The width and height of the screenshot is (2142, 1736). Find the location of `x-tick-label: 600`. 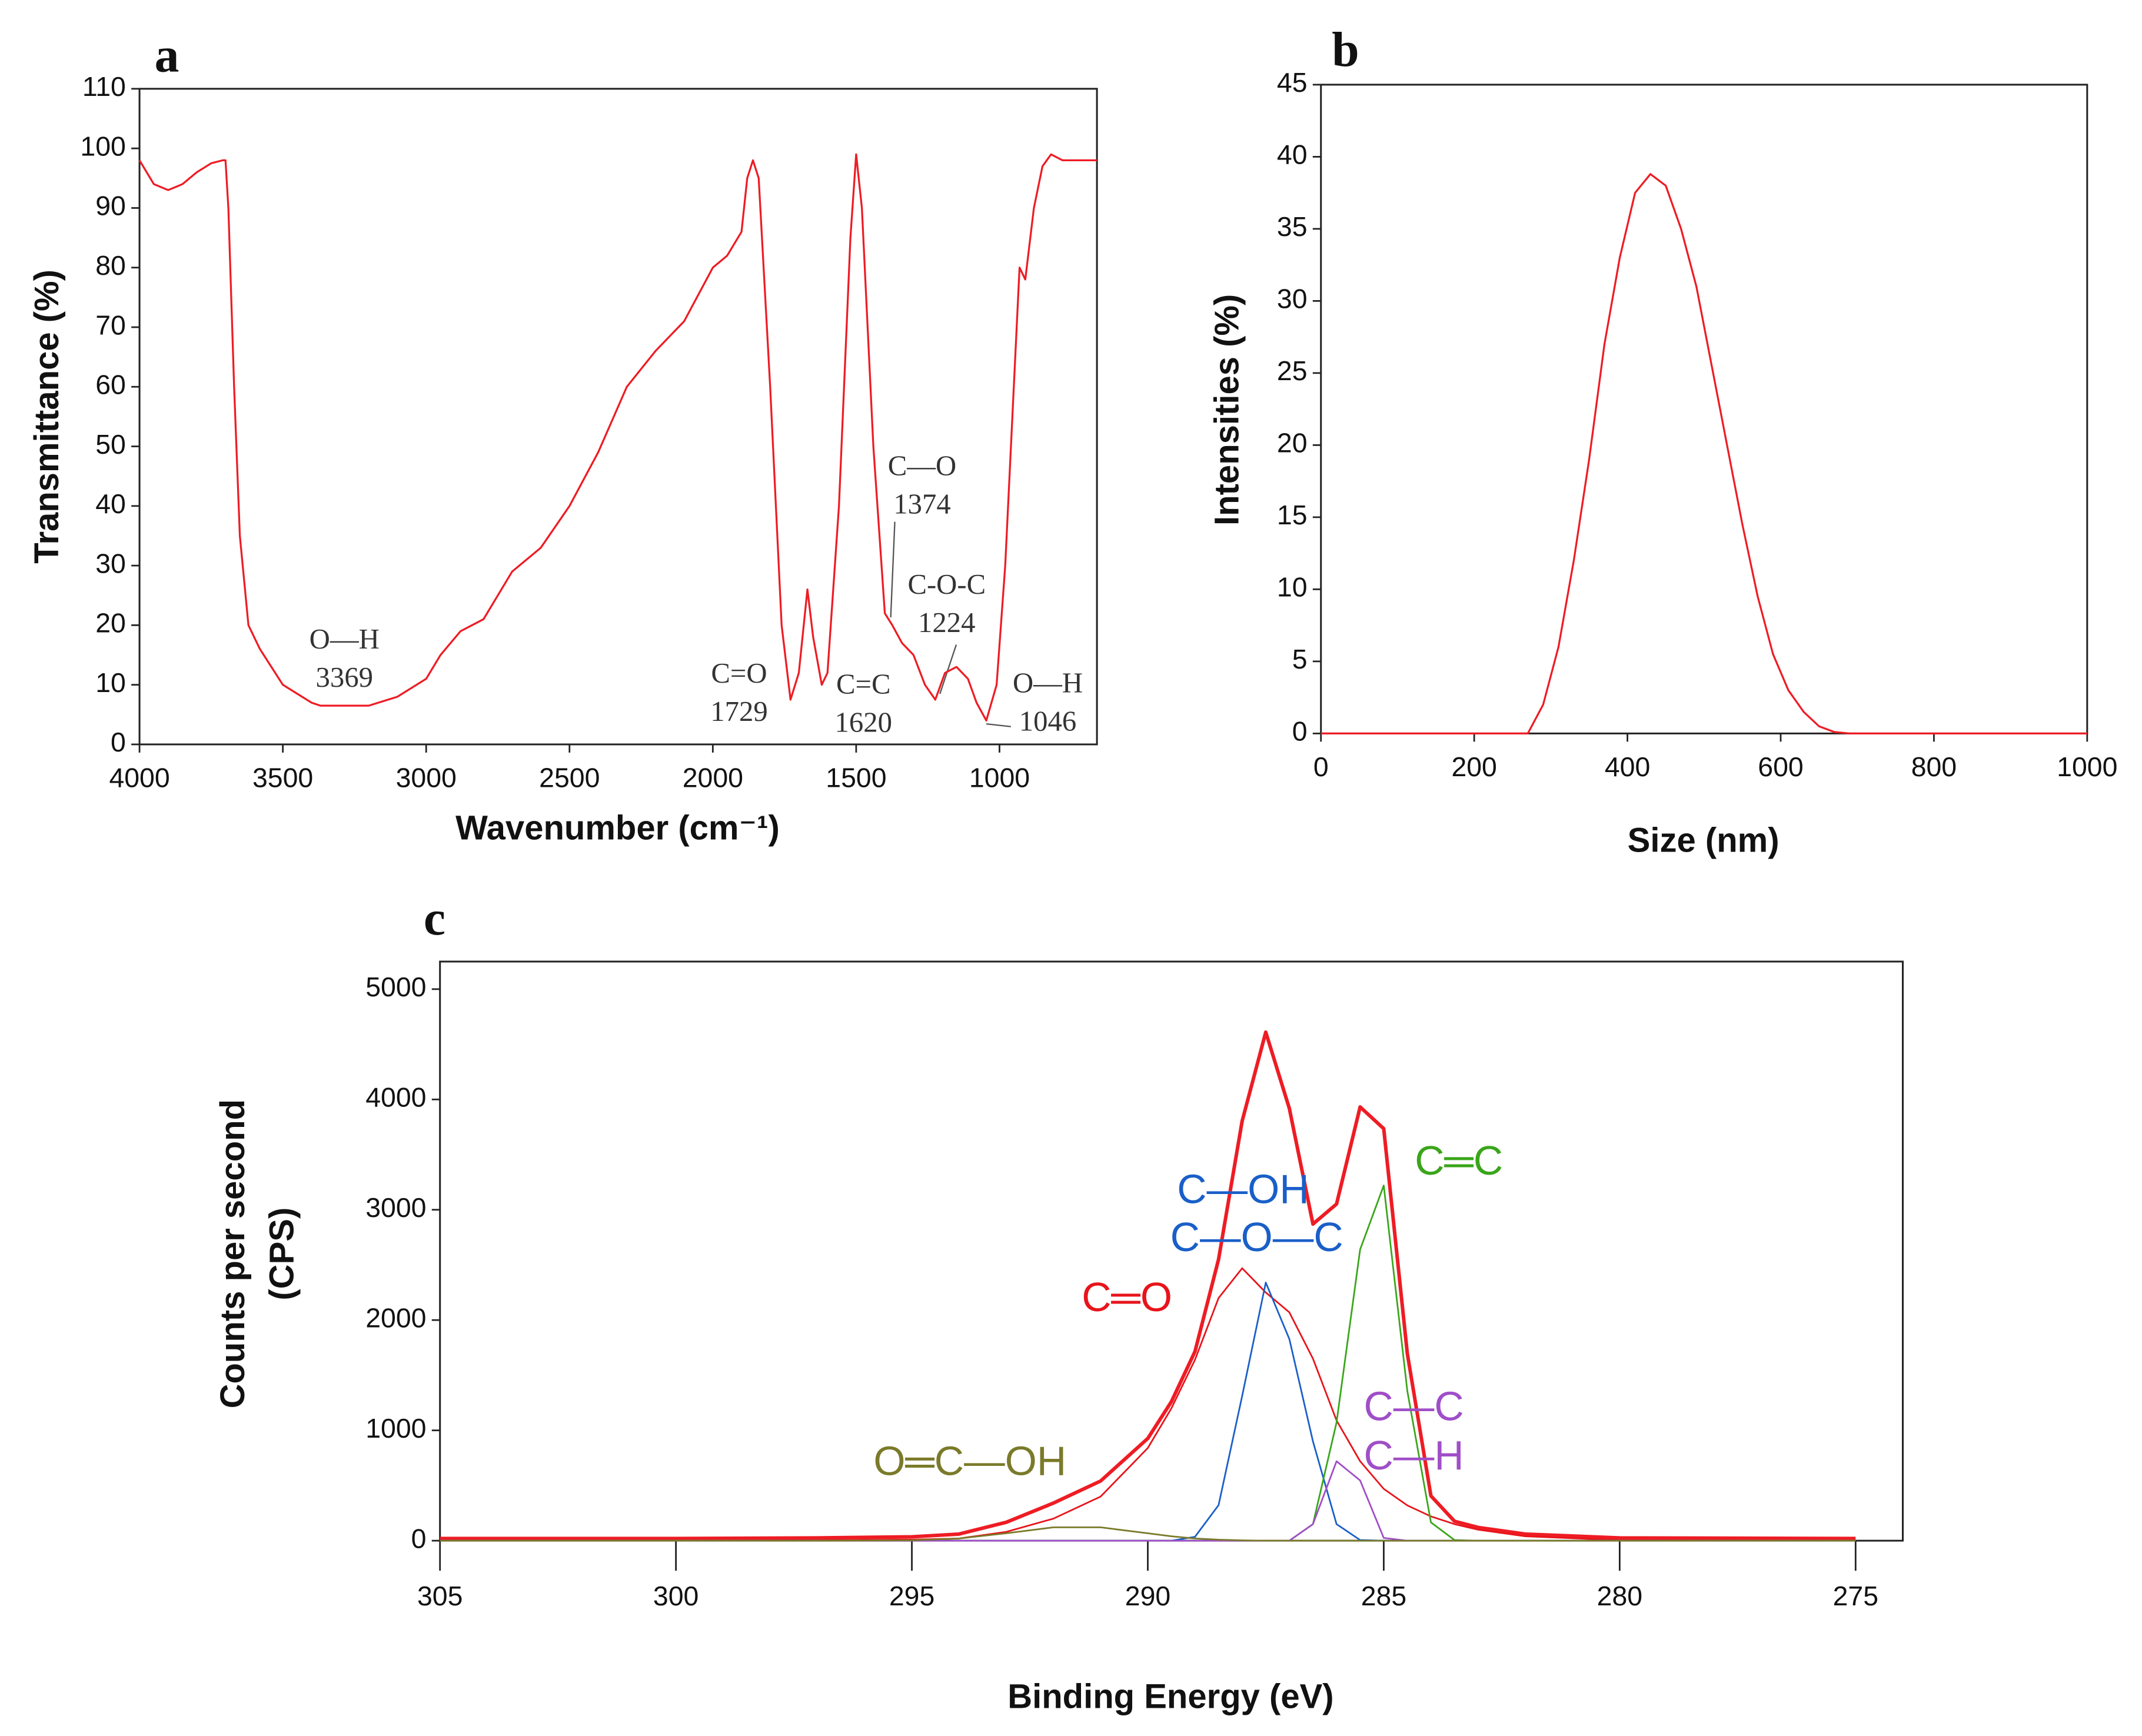

x-tick-label: 600 is located at coordinates (1780, 767).